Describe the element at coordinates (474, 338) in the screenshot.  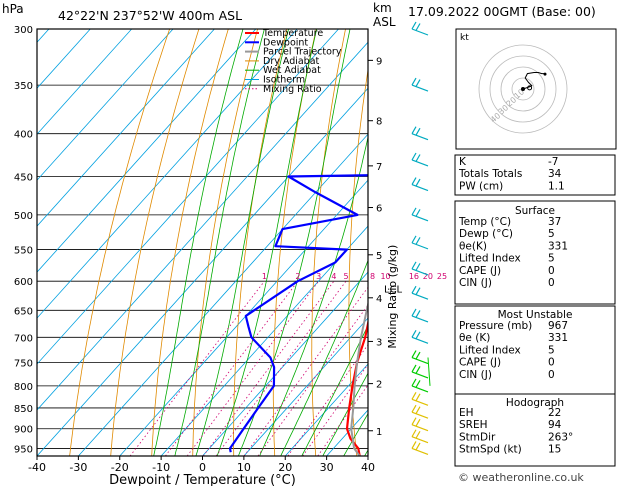
I see `most-unstable-label: θe (K)` at that location.